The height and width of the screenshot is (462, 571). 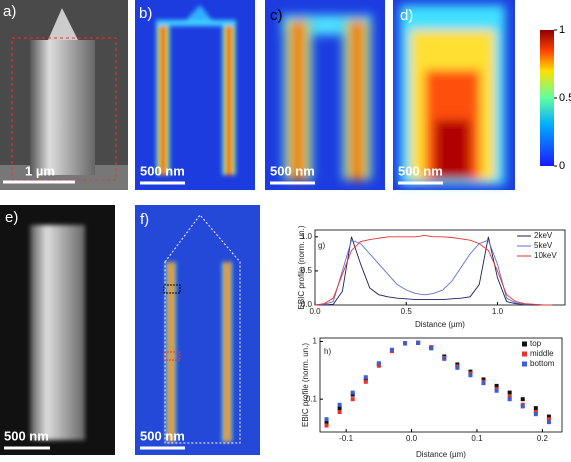 What do you see at coordinates (197, 330) in the screenshot?
I see `ebic-map-f` at bounding box center [197, 330].